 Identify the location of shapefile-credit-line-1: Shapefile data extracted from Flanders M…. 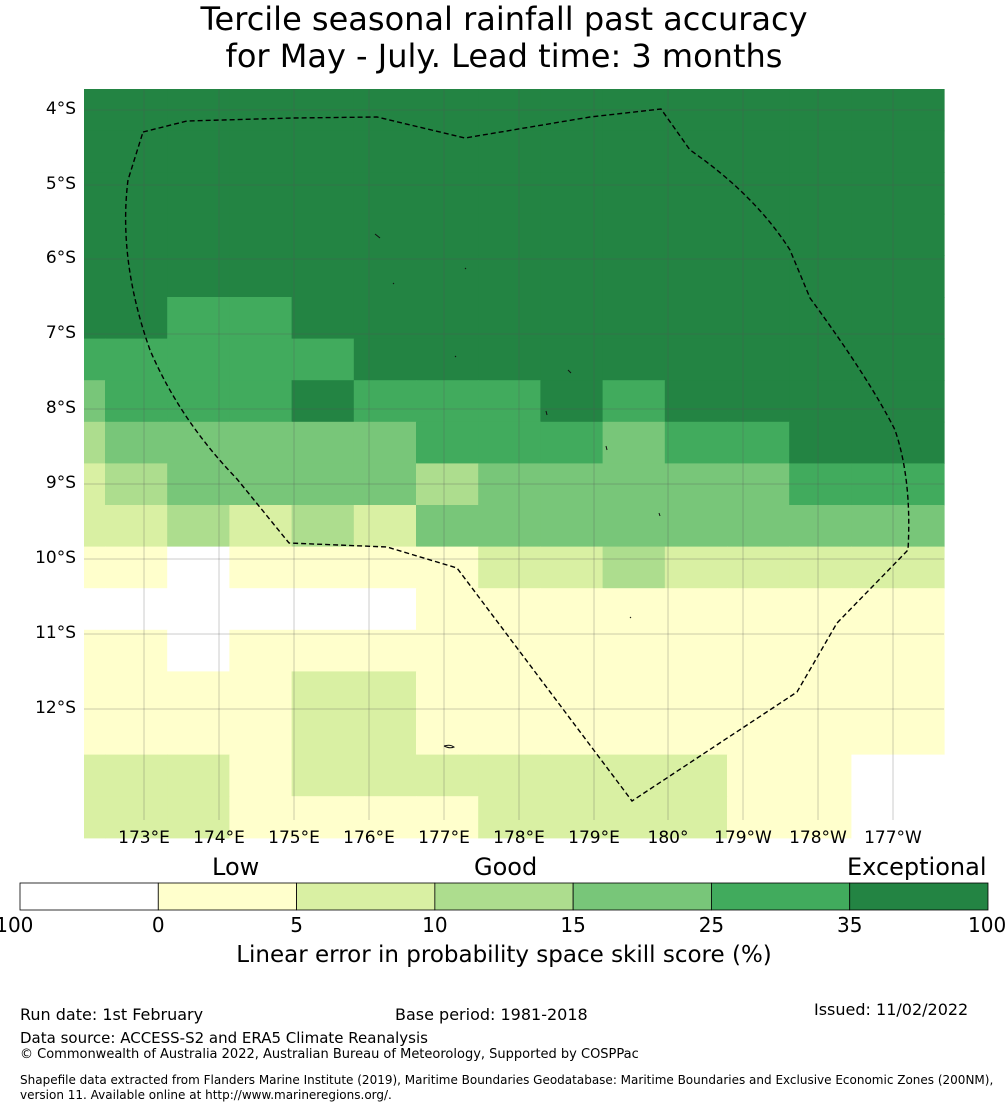
(507, 1080).